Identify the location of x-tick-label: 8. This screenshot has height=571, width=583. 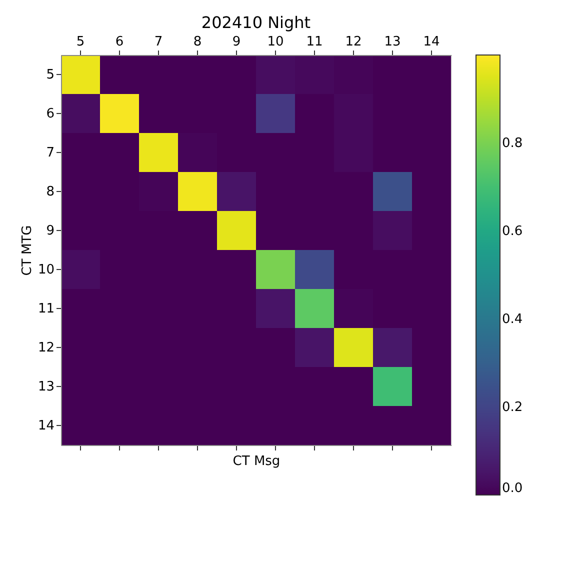
(197, 42).